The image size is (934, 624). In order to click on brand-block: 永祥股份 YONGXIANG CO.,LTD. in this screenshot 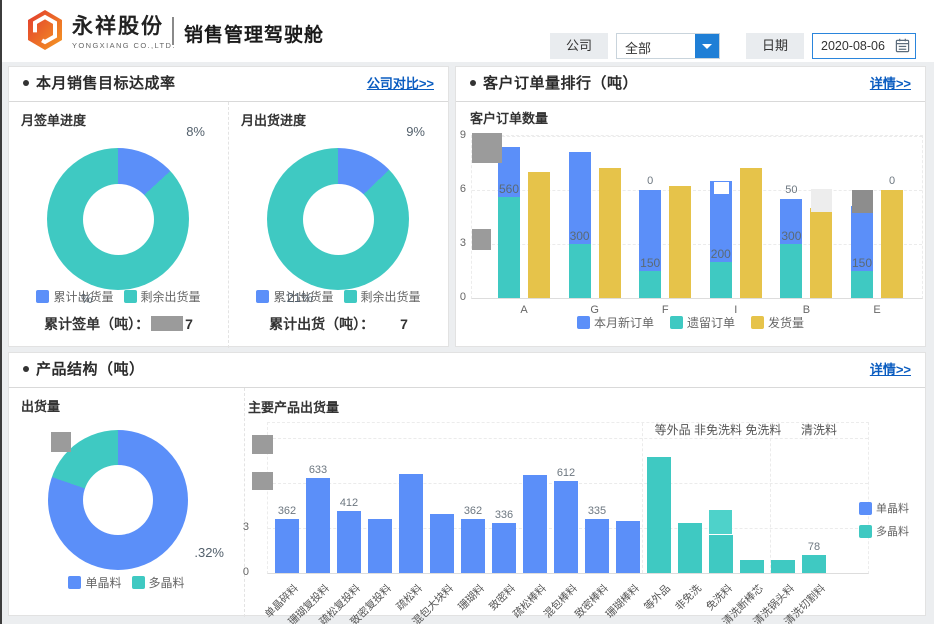, I will do `click(124, 30)`.